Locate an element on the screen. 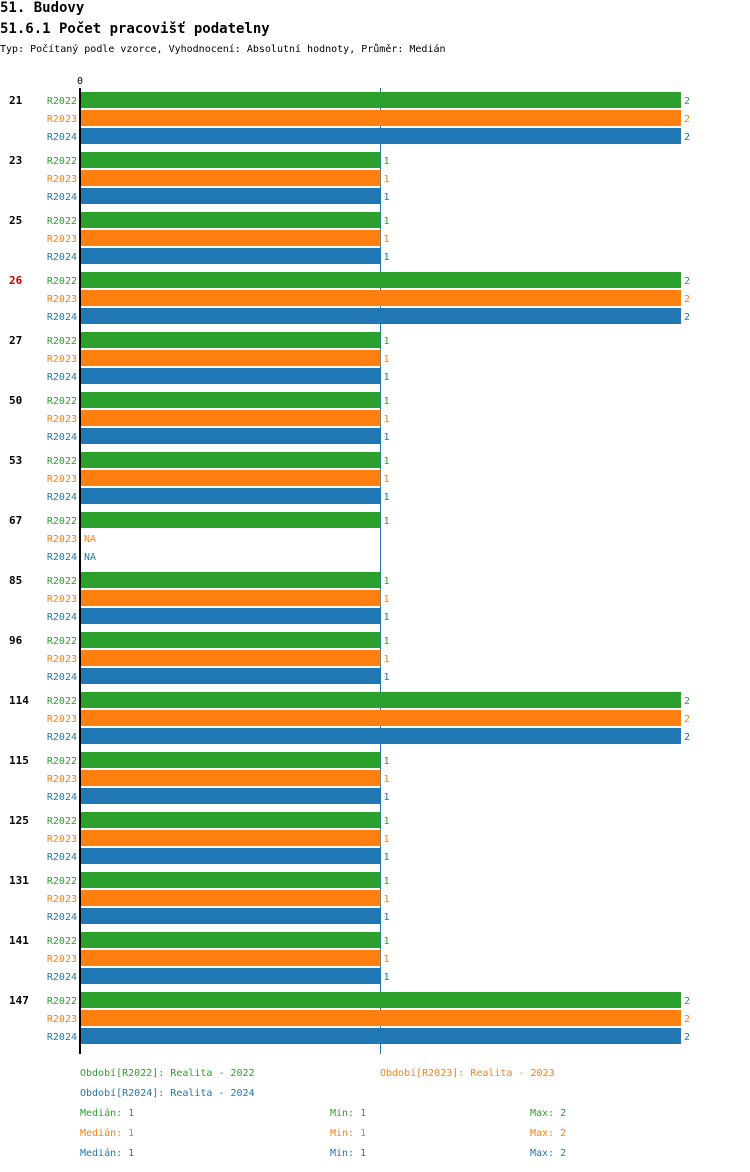  legend-r2024: Období[R2024]: Realita - 2024 is located at coordinates (167, 1093).